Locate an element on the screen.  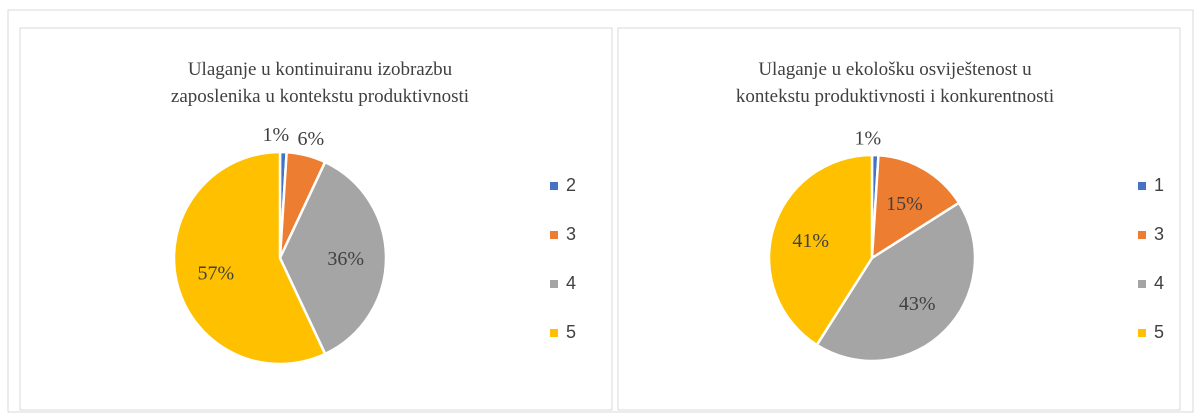
chart-title: zaposlenika u kontekstu produktivnosti is located at coordinates (320, 96).